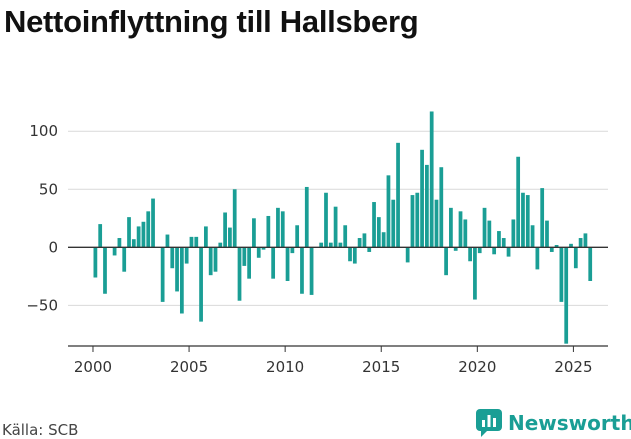 This screenshot has height=439, width=631. Describe the element at coordinates (42, 305) in the screenshot. I see `y-tick-label: −50` at that location.